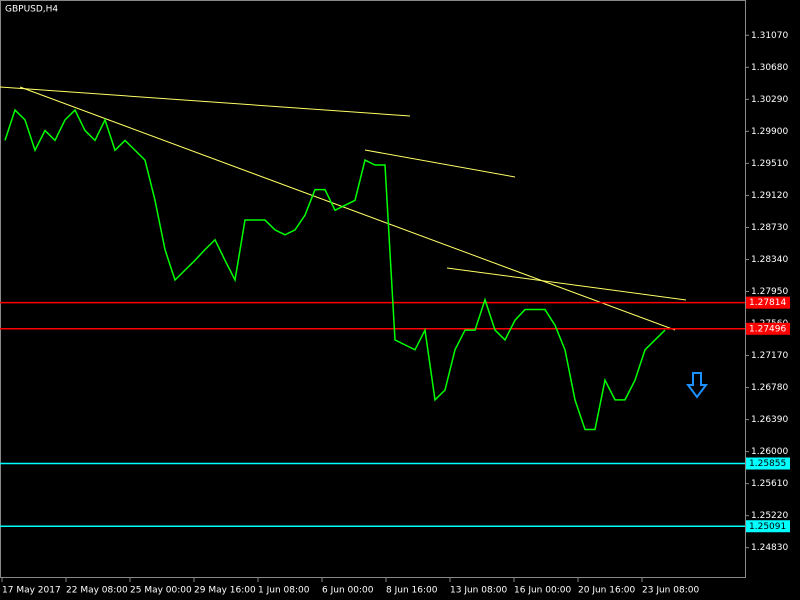 The height and width of the screenshot is (600, 800). Describe the element at coordinates (697, 385) in the screenshot. I see `sell-arrow` at that location.